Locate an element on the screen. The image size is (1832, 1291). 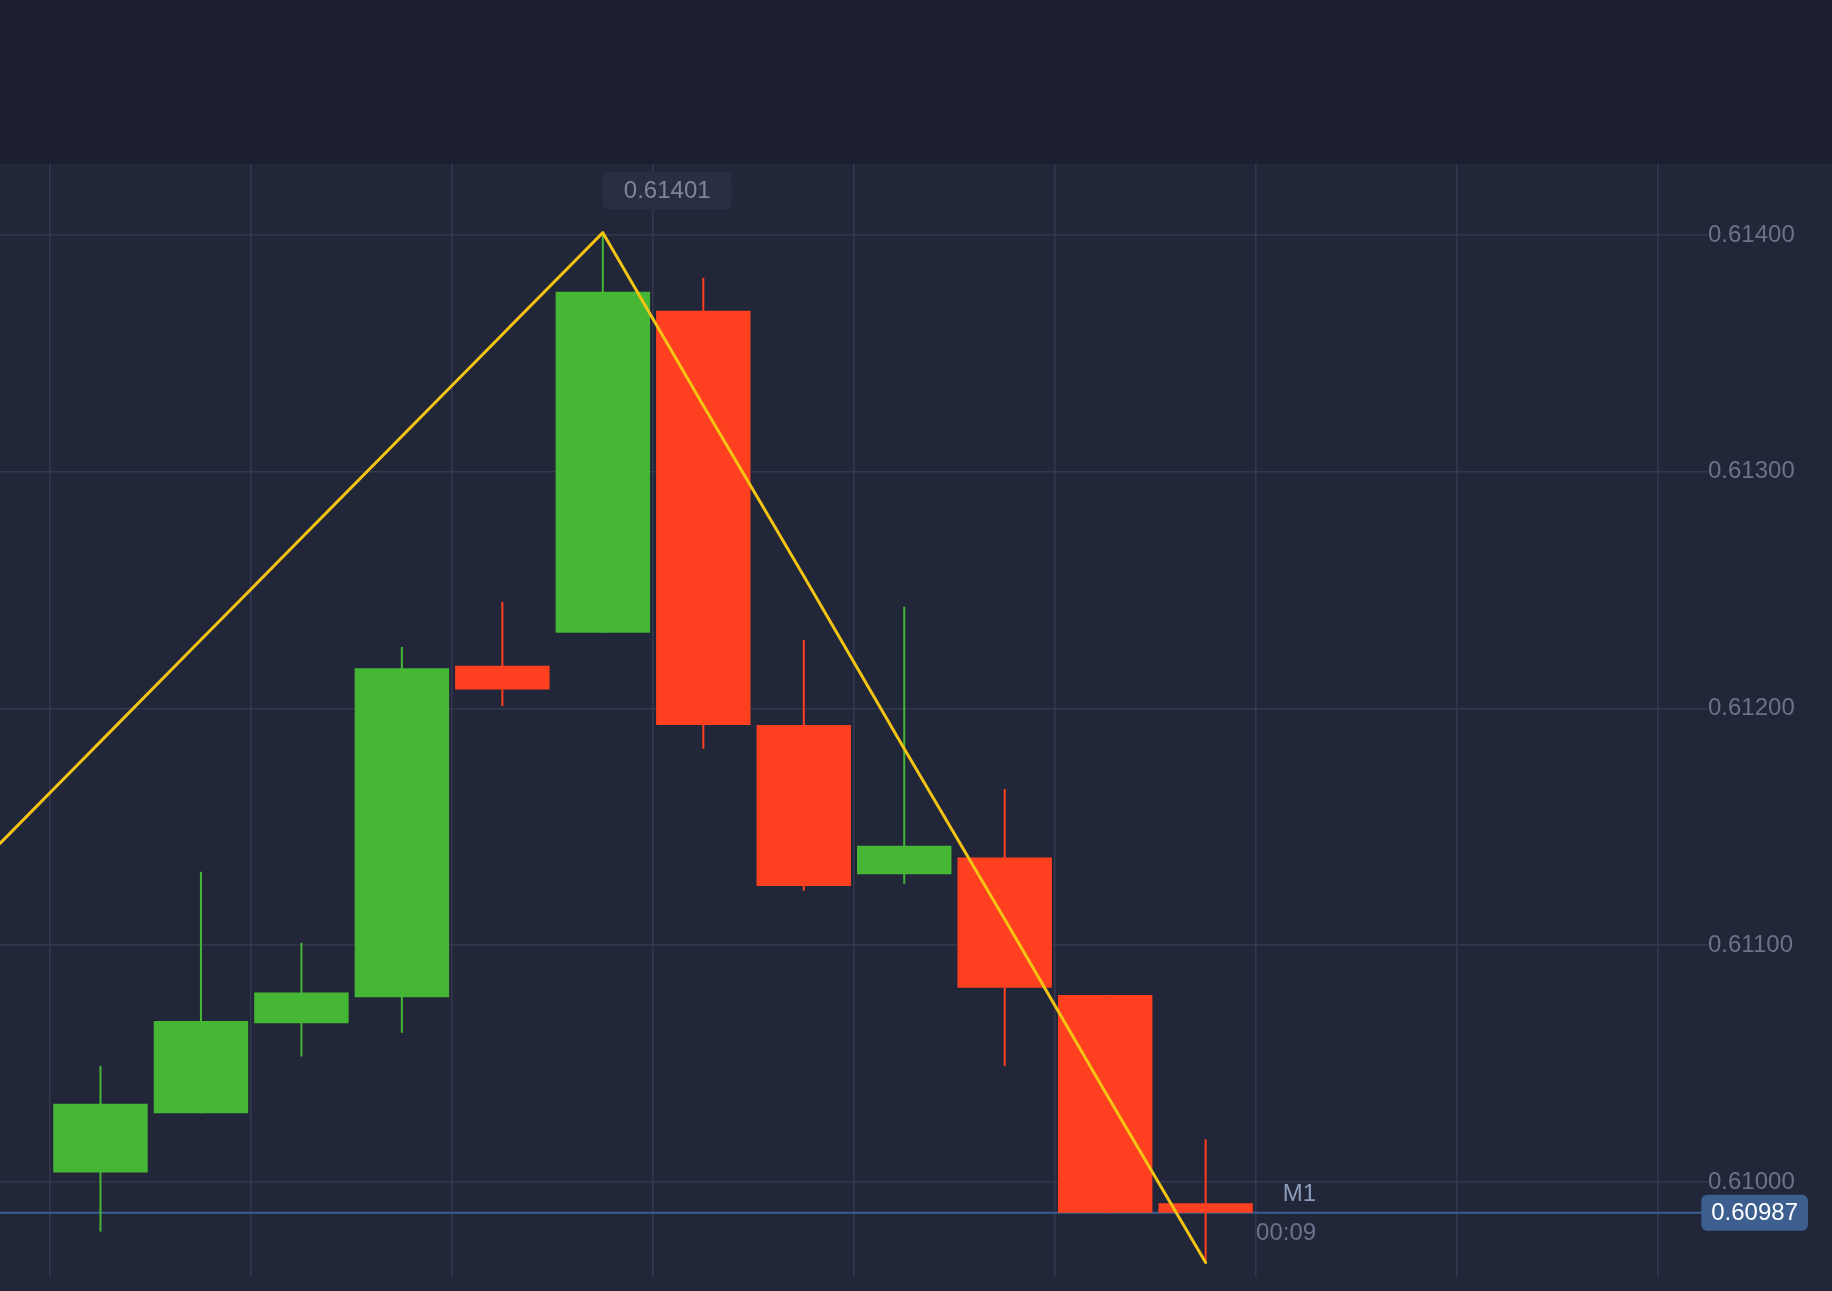
candlestick is located at coordinates (1205, 1201).